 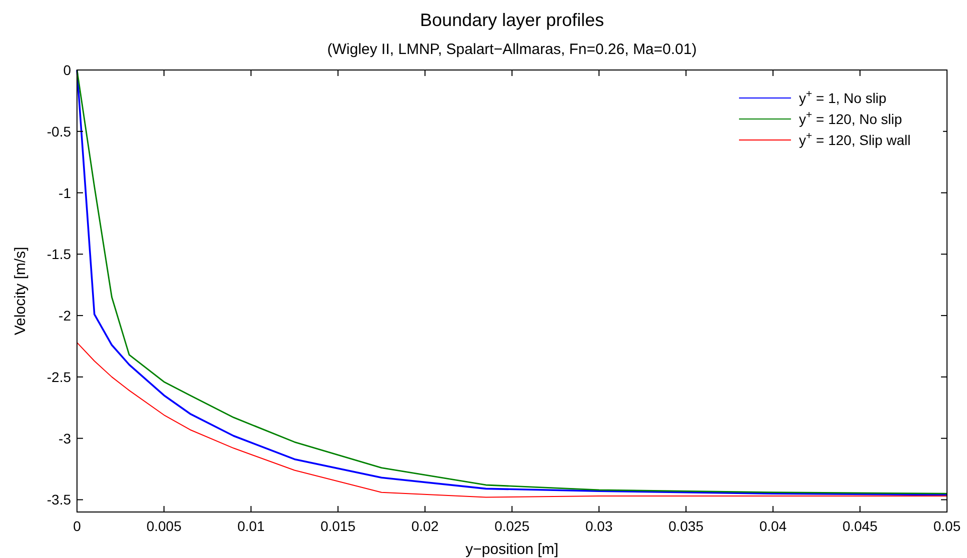 What do you see at coordinates (59, 500) in the screenshot?
I see `y-tick-label: -3.5` at bounding box center [59, 500].